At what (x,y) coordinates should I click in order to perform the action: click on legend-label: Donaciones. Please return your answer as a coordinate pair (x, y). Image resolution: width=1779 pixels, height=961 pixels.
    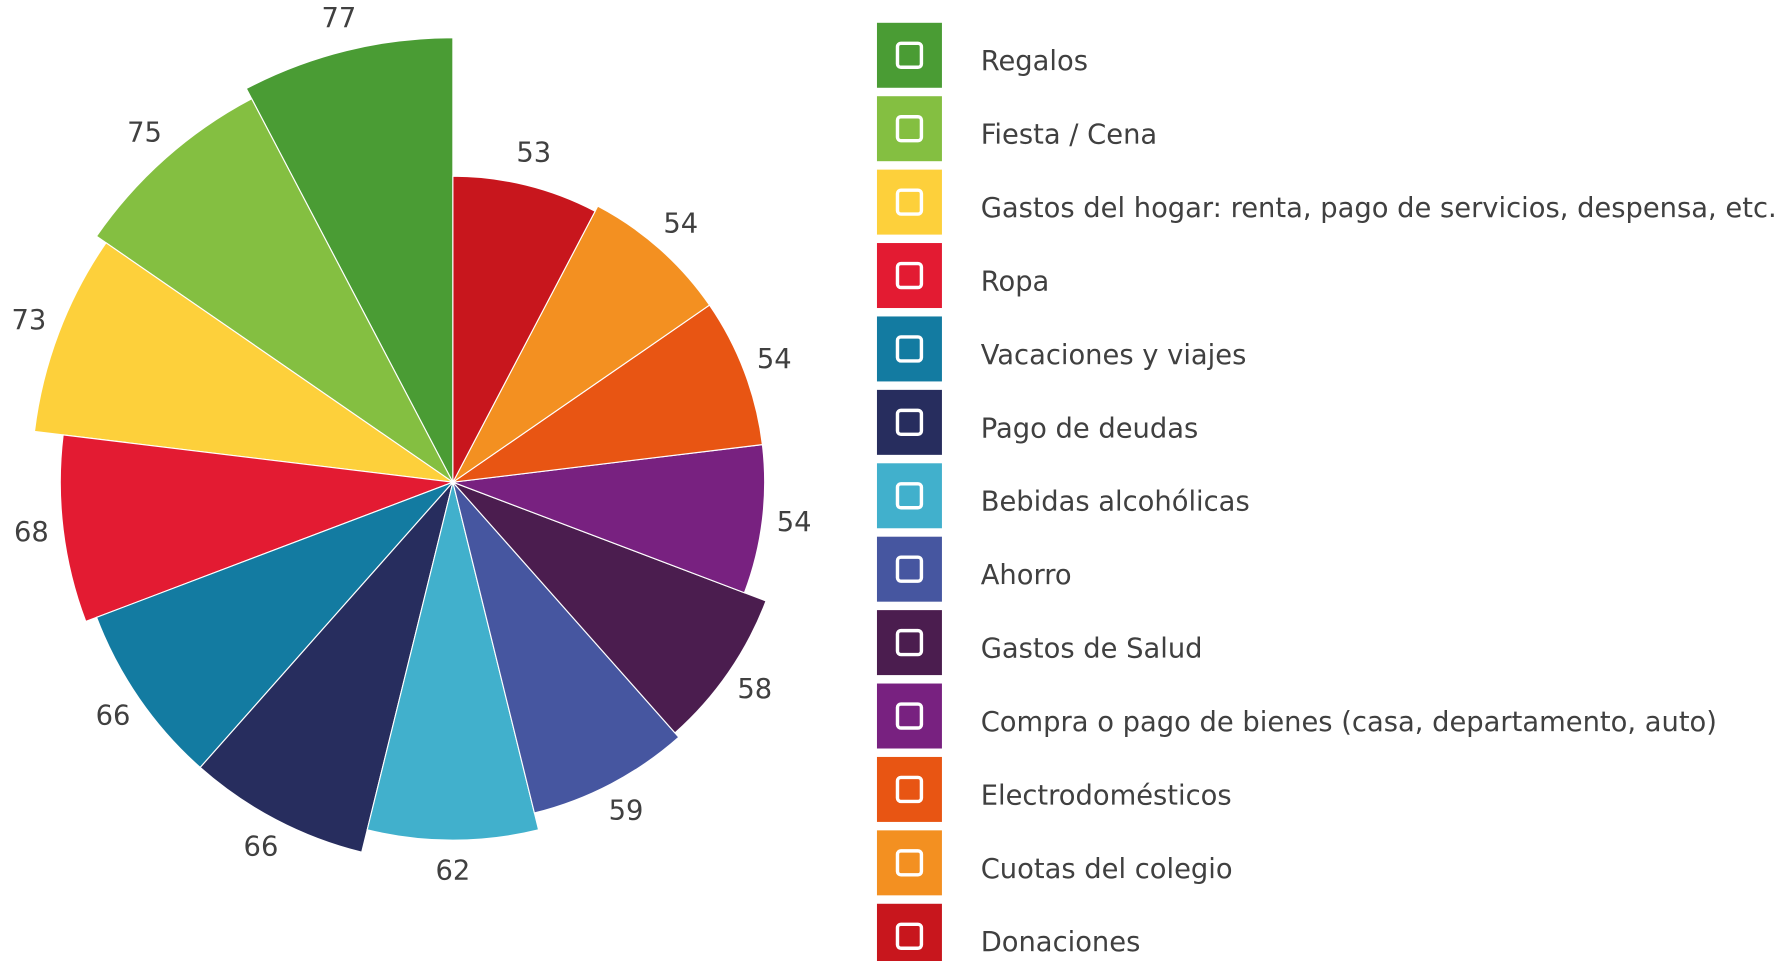
    Looking at the image, I should click on (1061, 942).